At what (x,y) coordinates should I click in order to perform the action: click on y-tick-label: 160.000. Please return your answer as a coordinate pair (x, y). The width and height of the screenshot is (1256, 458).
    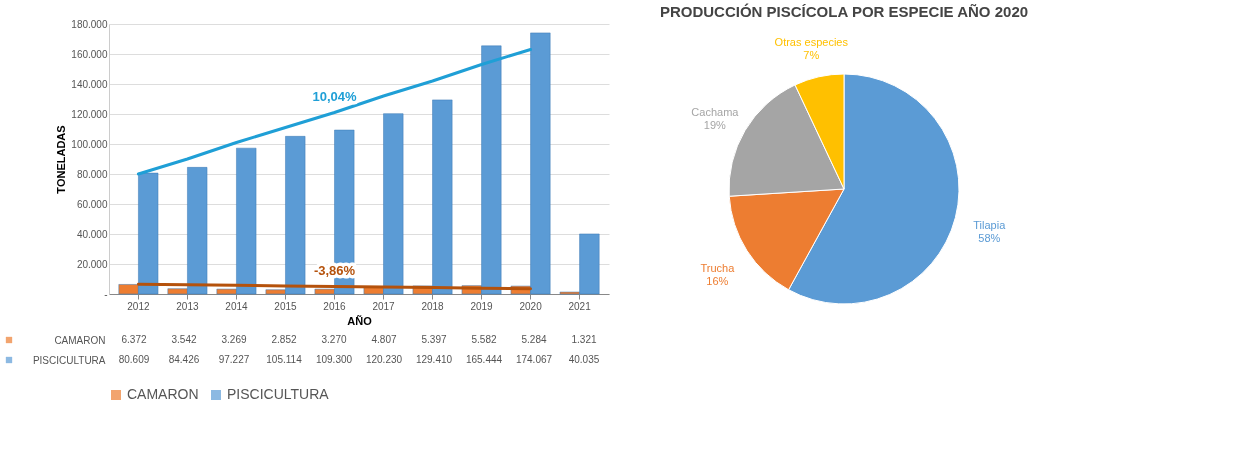
    Looking at the image, I should click on (89, 54).